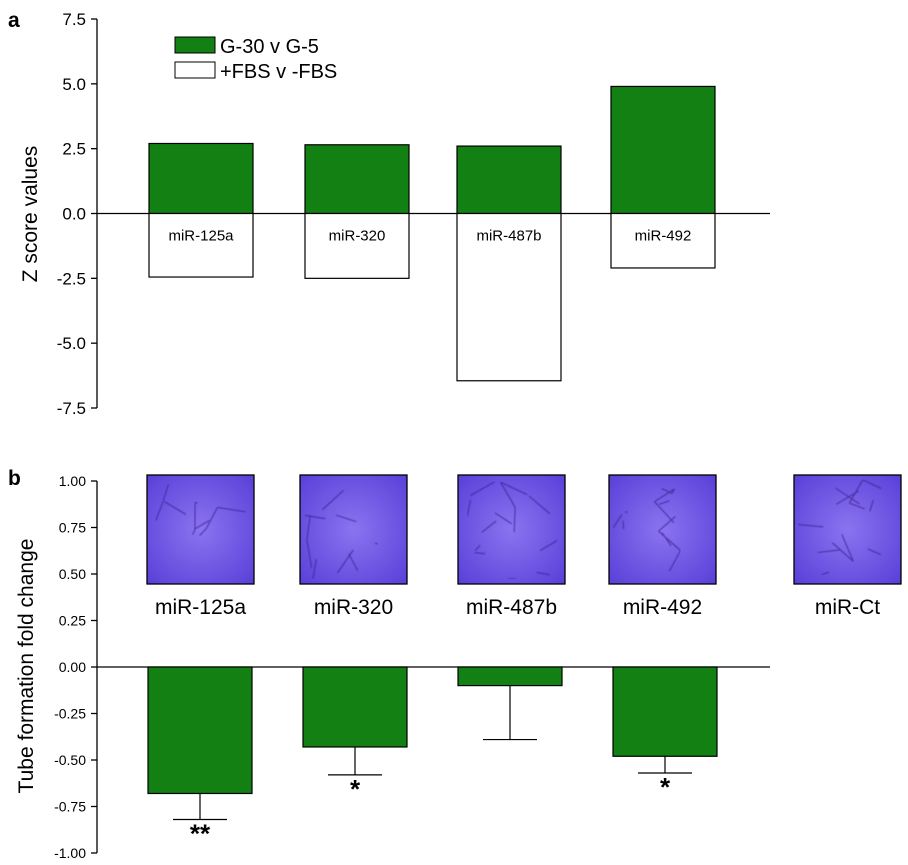 The image size is (908, 865). I want to click on panel-b-y-tick-label: 0.00, so click(72, 667).